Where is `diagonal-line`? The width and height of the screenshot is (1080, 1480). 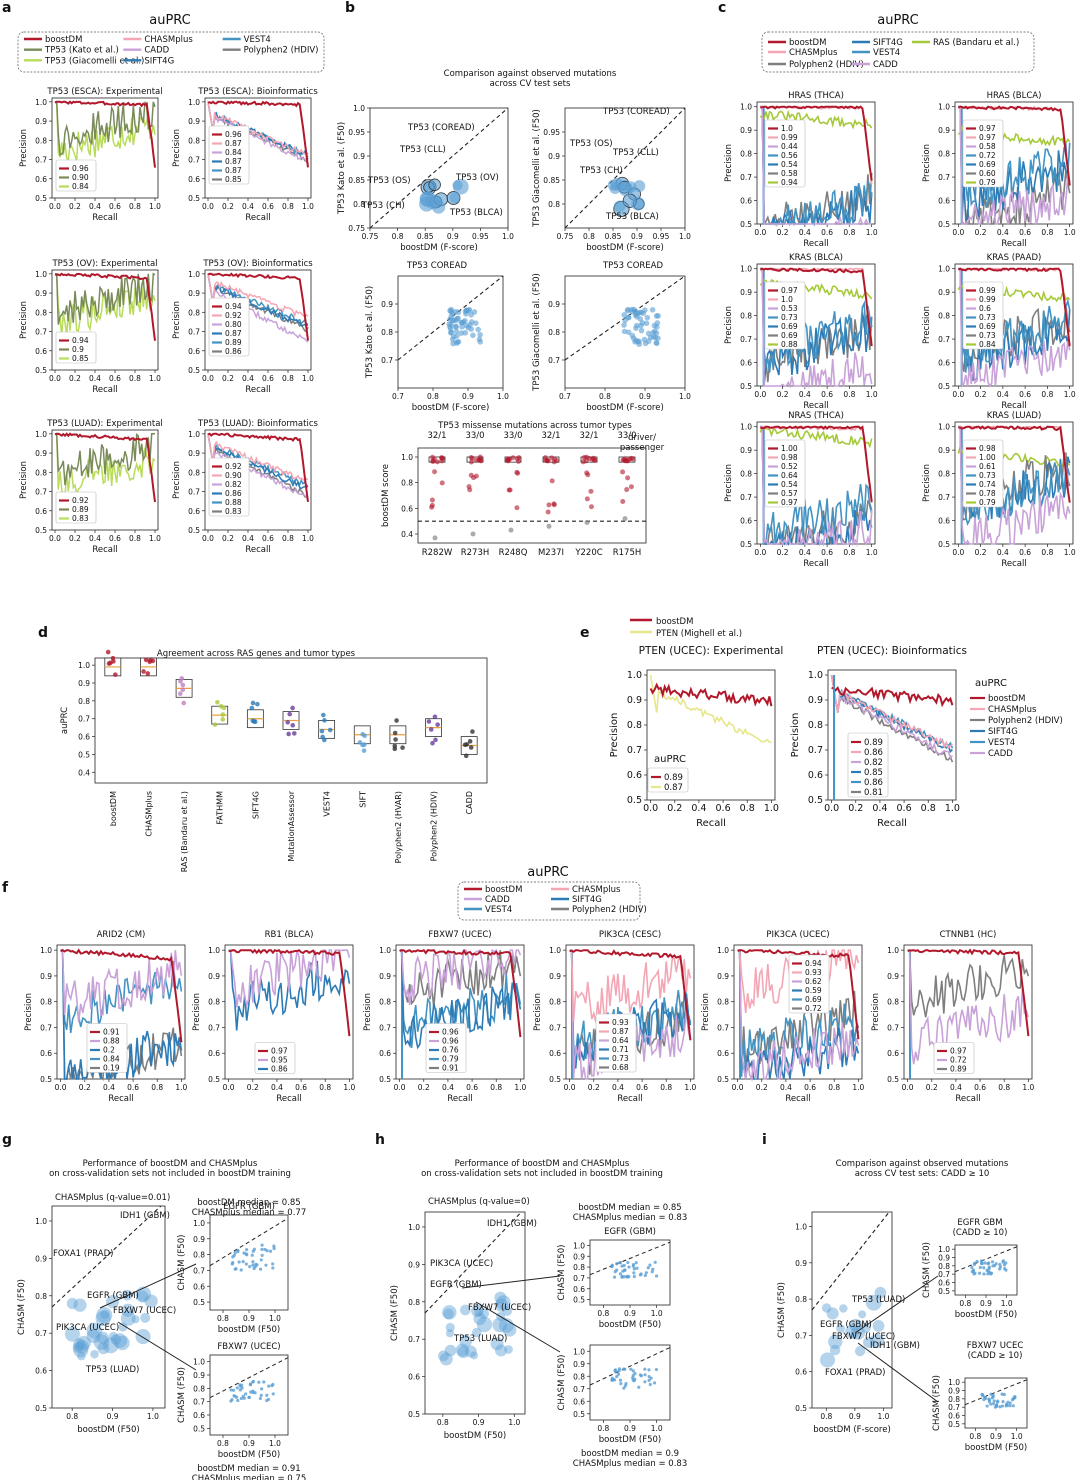 diagonal-line is located at coordinates (630, 1258).